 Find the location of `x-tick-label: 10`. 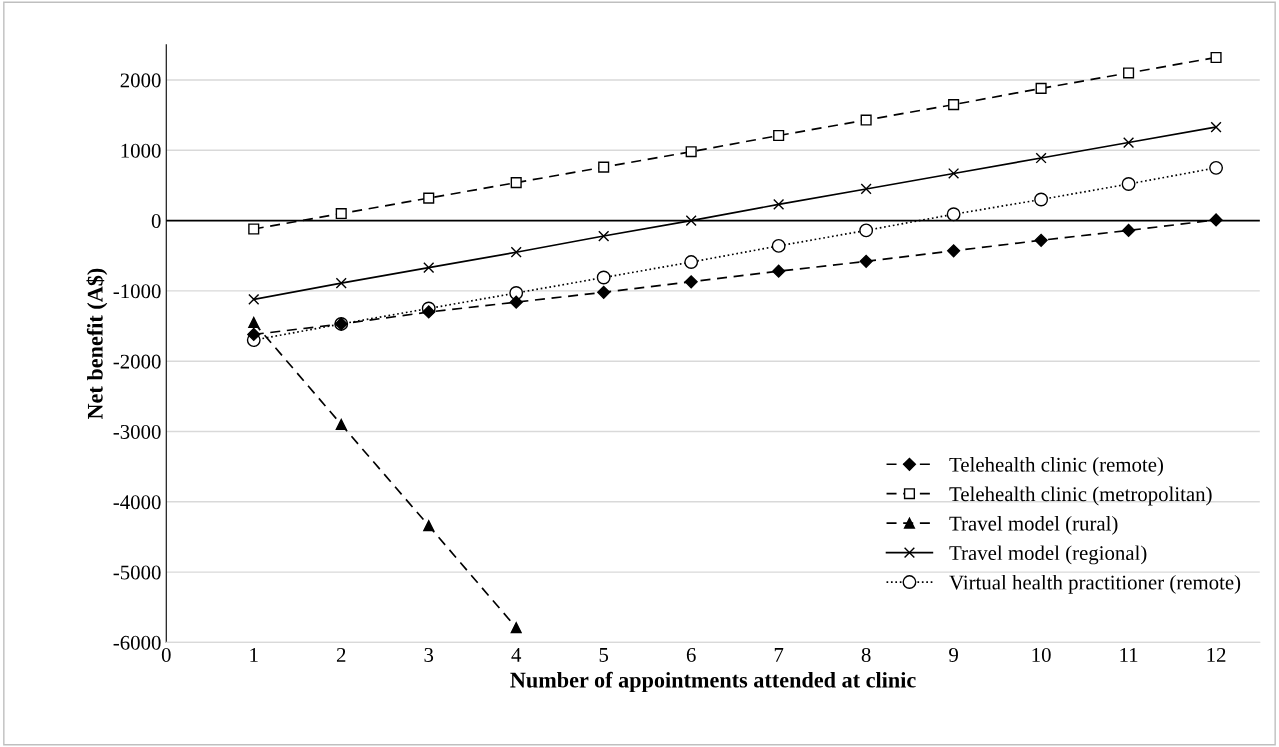

x-tick-label: 10 is located at coordinates (1041, 654).